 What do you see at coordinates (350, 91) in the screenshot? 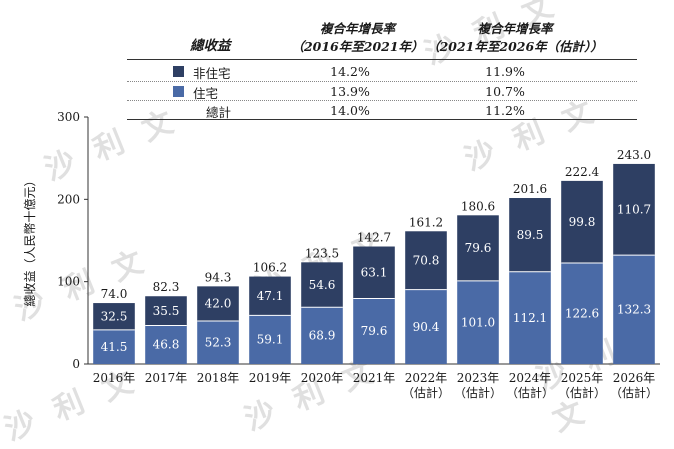
I see `cagr-residential-2016-2021: 13.9%` at bounding box center [350, 91].